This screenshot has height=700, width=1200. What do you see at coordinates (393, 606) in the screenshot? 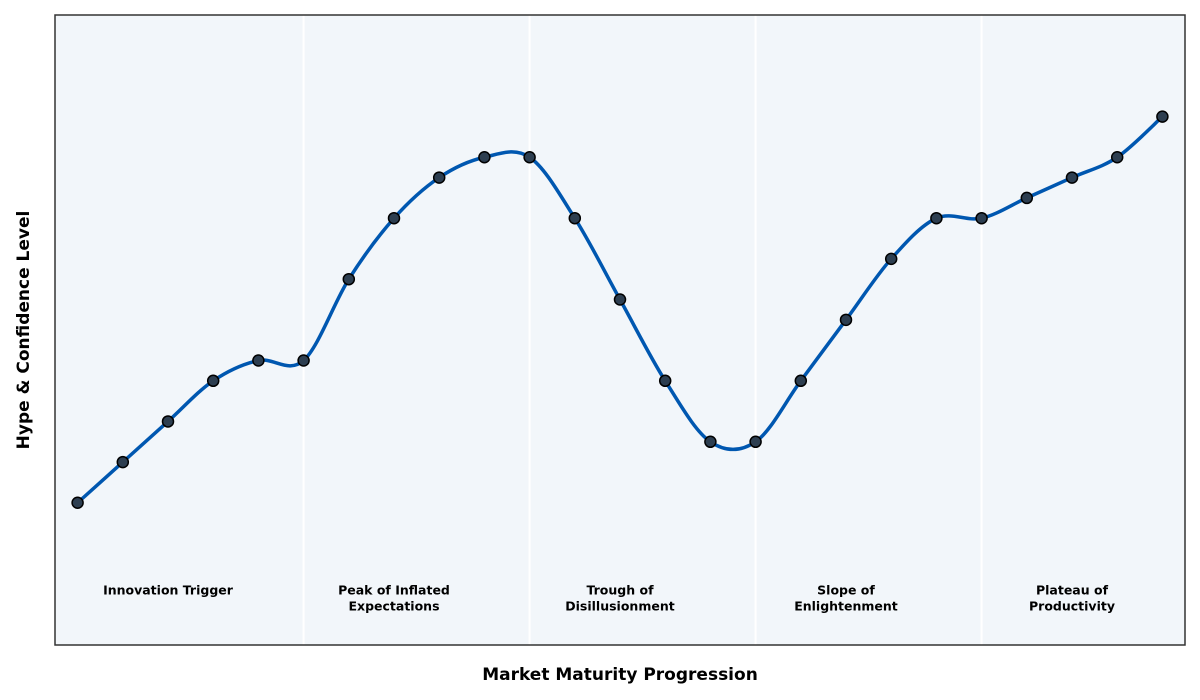
I see `phase-label: Expectations` at bounding box center [393, 606].